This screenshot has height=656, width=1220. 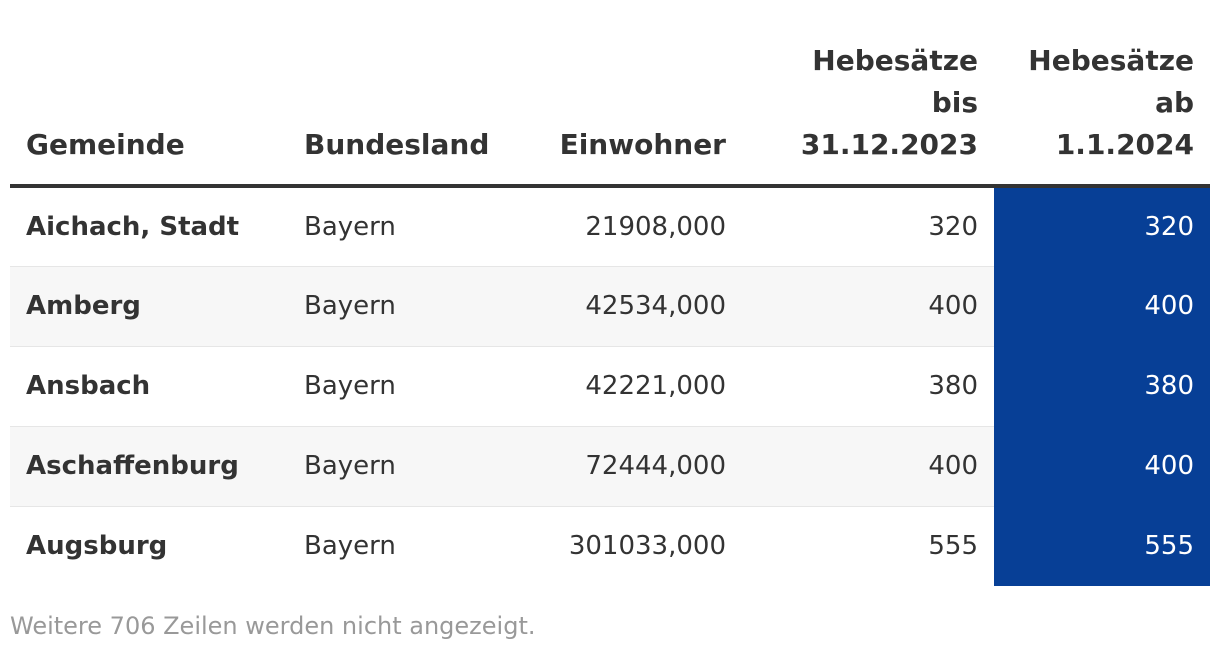 I want to click on cell-gemeinde: Ansbach, so click(x=149, y=386).